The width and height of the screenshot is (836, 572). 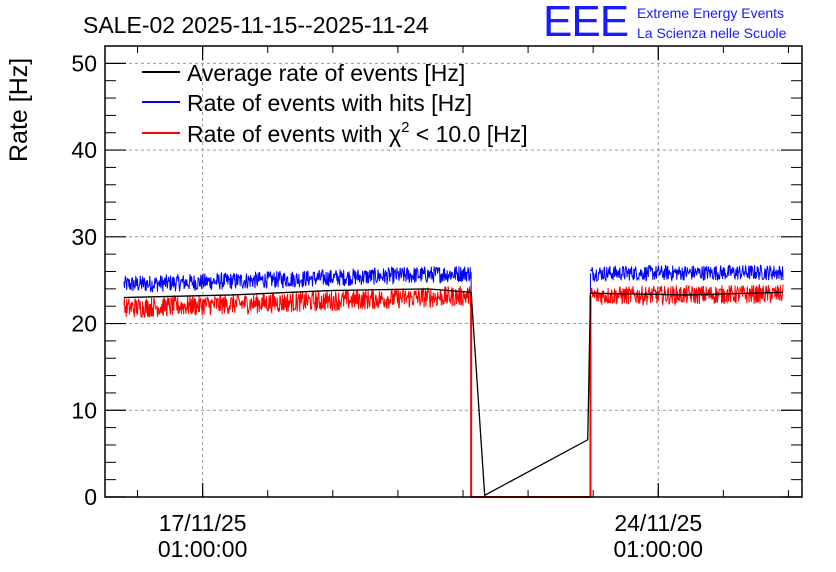 I want to click on legend-label-chi2: Rate of events with χ2 < 10.0 [Hz], so click(x=357, y=133).